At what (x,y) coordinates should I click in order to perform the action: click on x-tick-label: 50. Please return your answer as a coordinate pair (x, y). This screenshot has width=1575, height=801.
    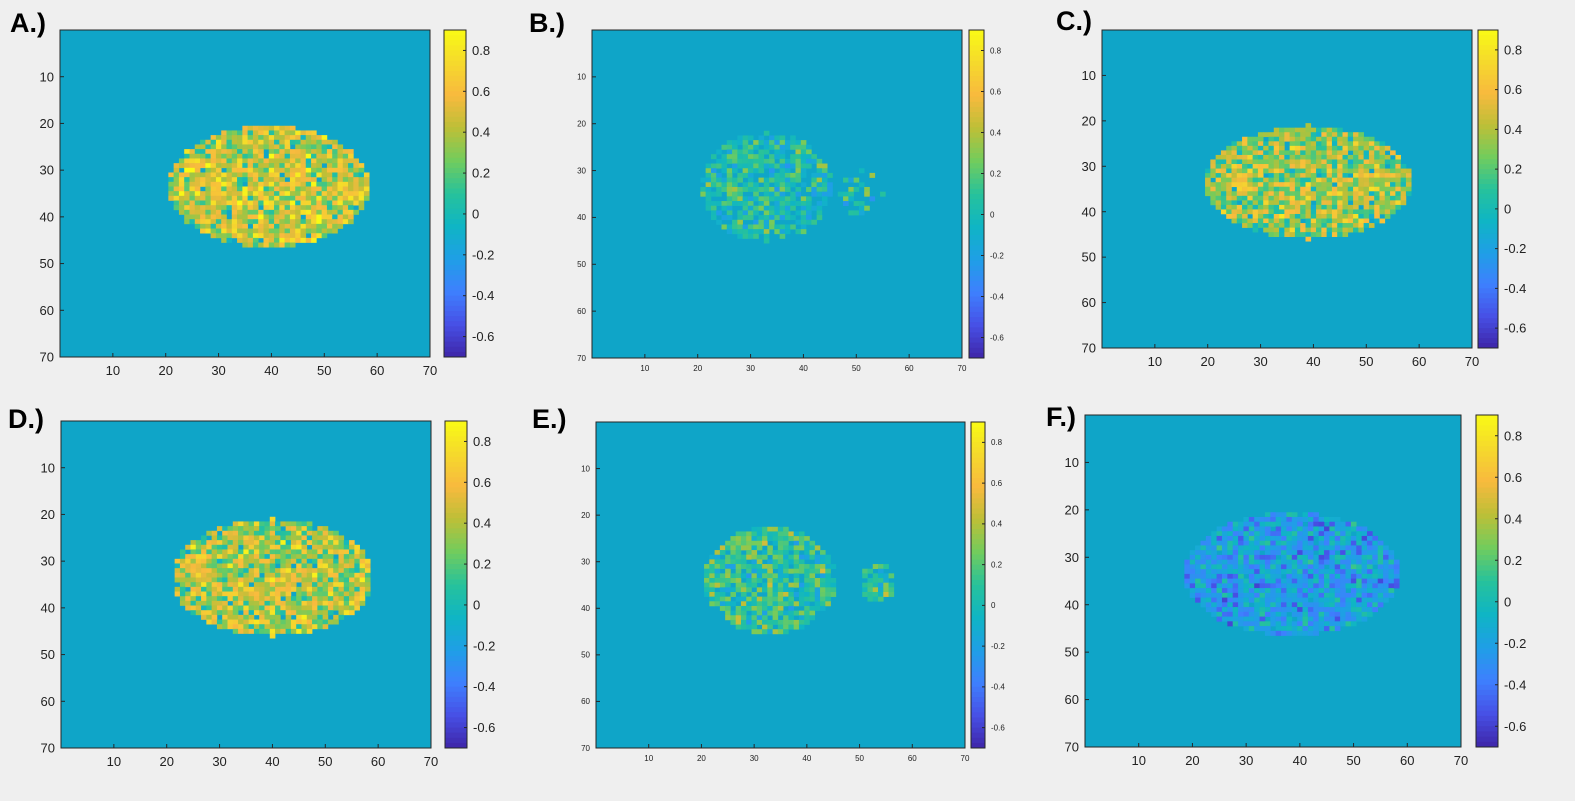
    Looking at the image, I should click on (856, 368).